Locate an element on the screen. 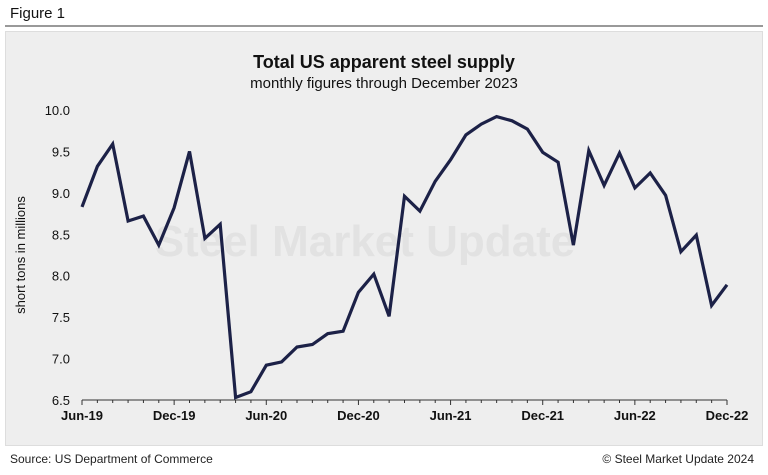 The image size is (768, 475). y-tick-label: 9.0 is located at coordinates (61, 193).